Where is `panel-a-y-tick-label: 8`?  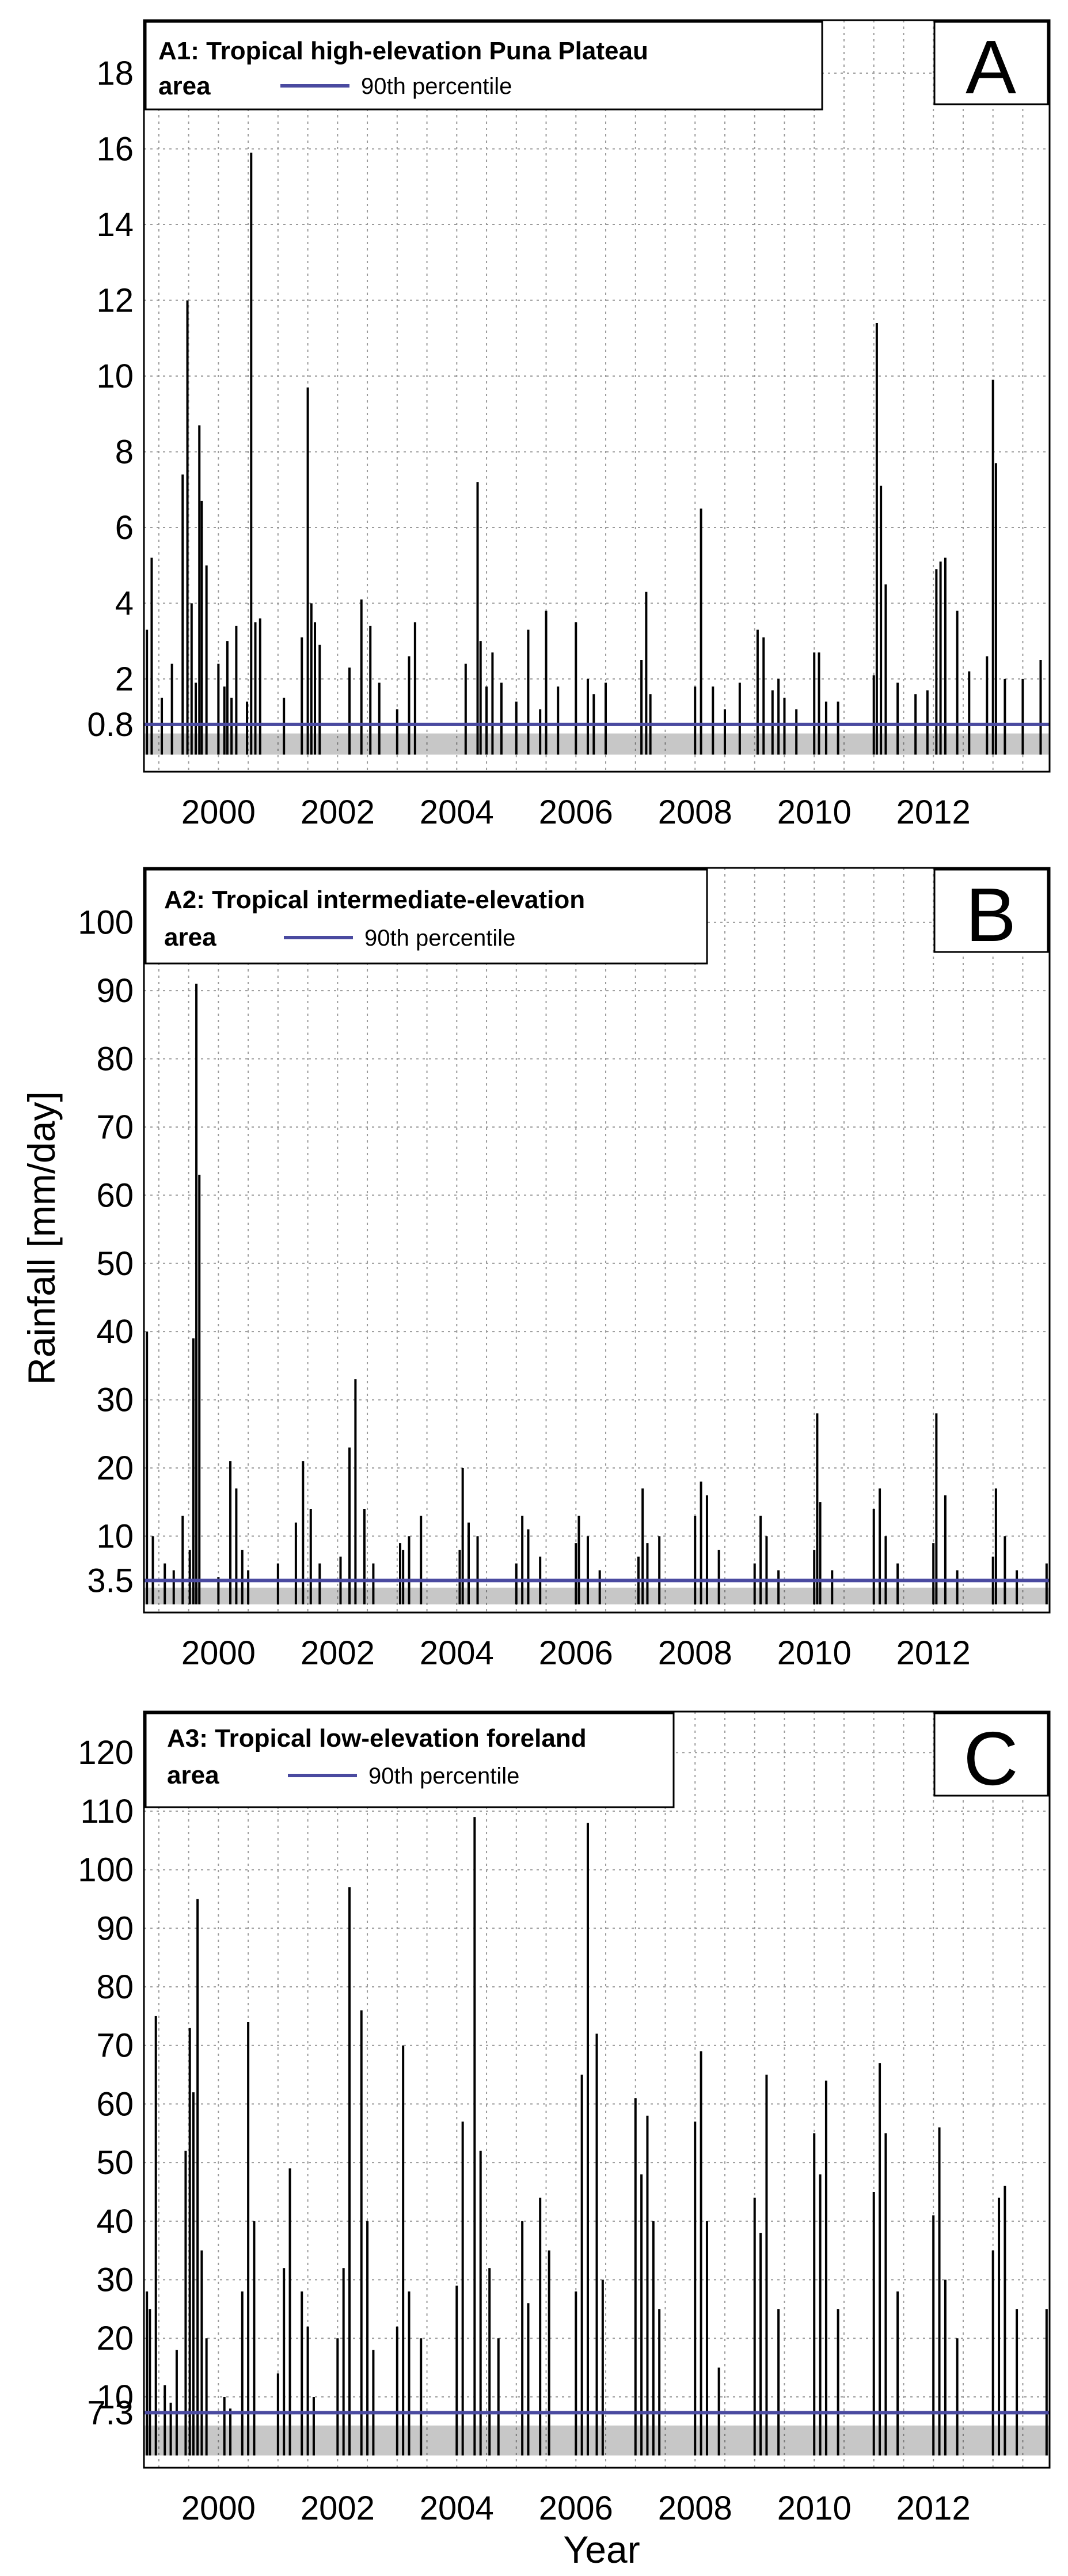 panel-a-y-tick-label: 8 is located at coordinates (125, 452).